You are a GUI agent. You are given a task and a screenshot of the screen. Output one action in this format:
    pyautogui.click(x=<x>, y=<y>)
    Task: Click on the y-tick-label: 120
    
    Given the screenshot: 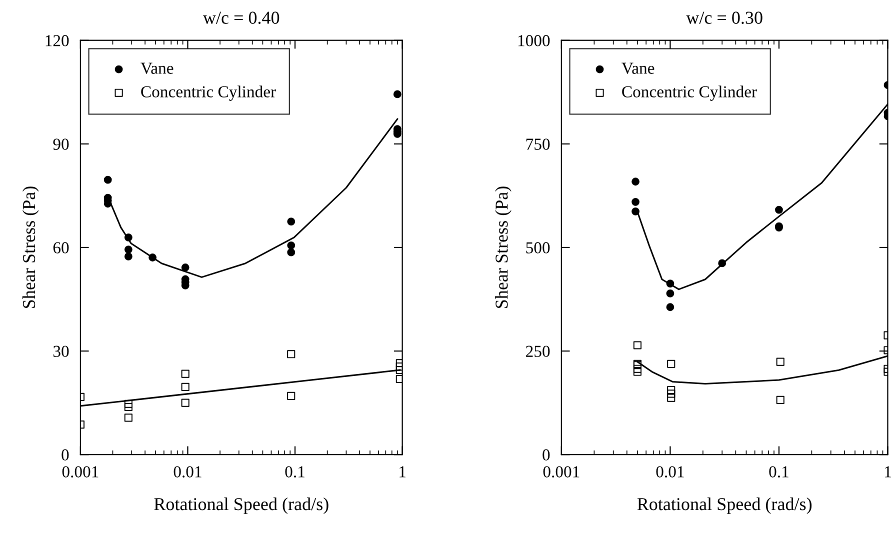 What is the action you would take?
    pyautogui.click(x=57, y=40)
    